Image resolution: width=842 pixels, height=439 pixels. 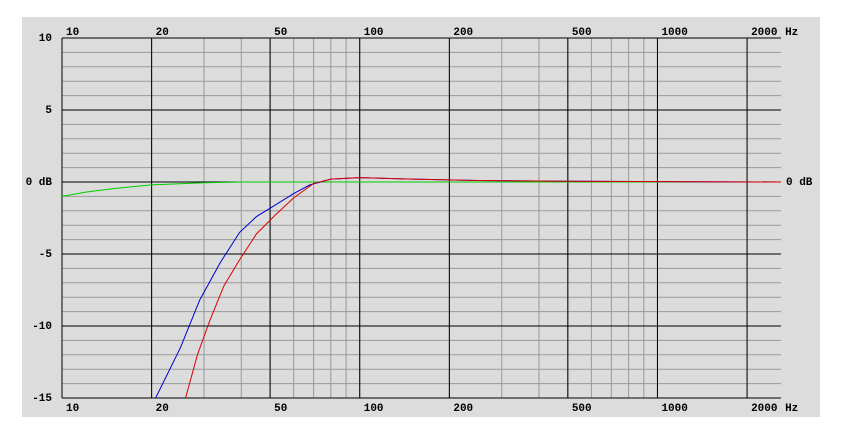 I want to click on y-tick-label: -15, so click(x=42, y=399).